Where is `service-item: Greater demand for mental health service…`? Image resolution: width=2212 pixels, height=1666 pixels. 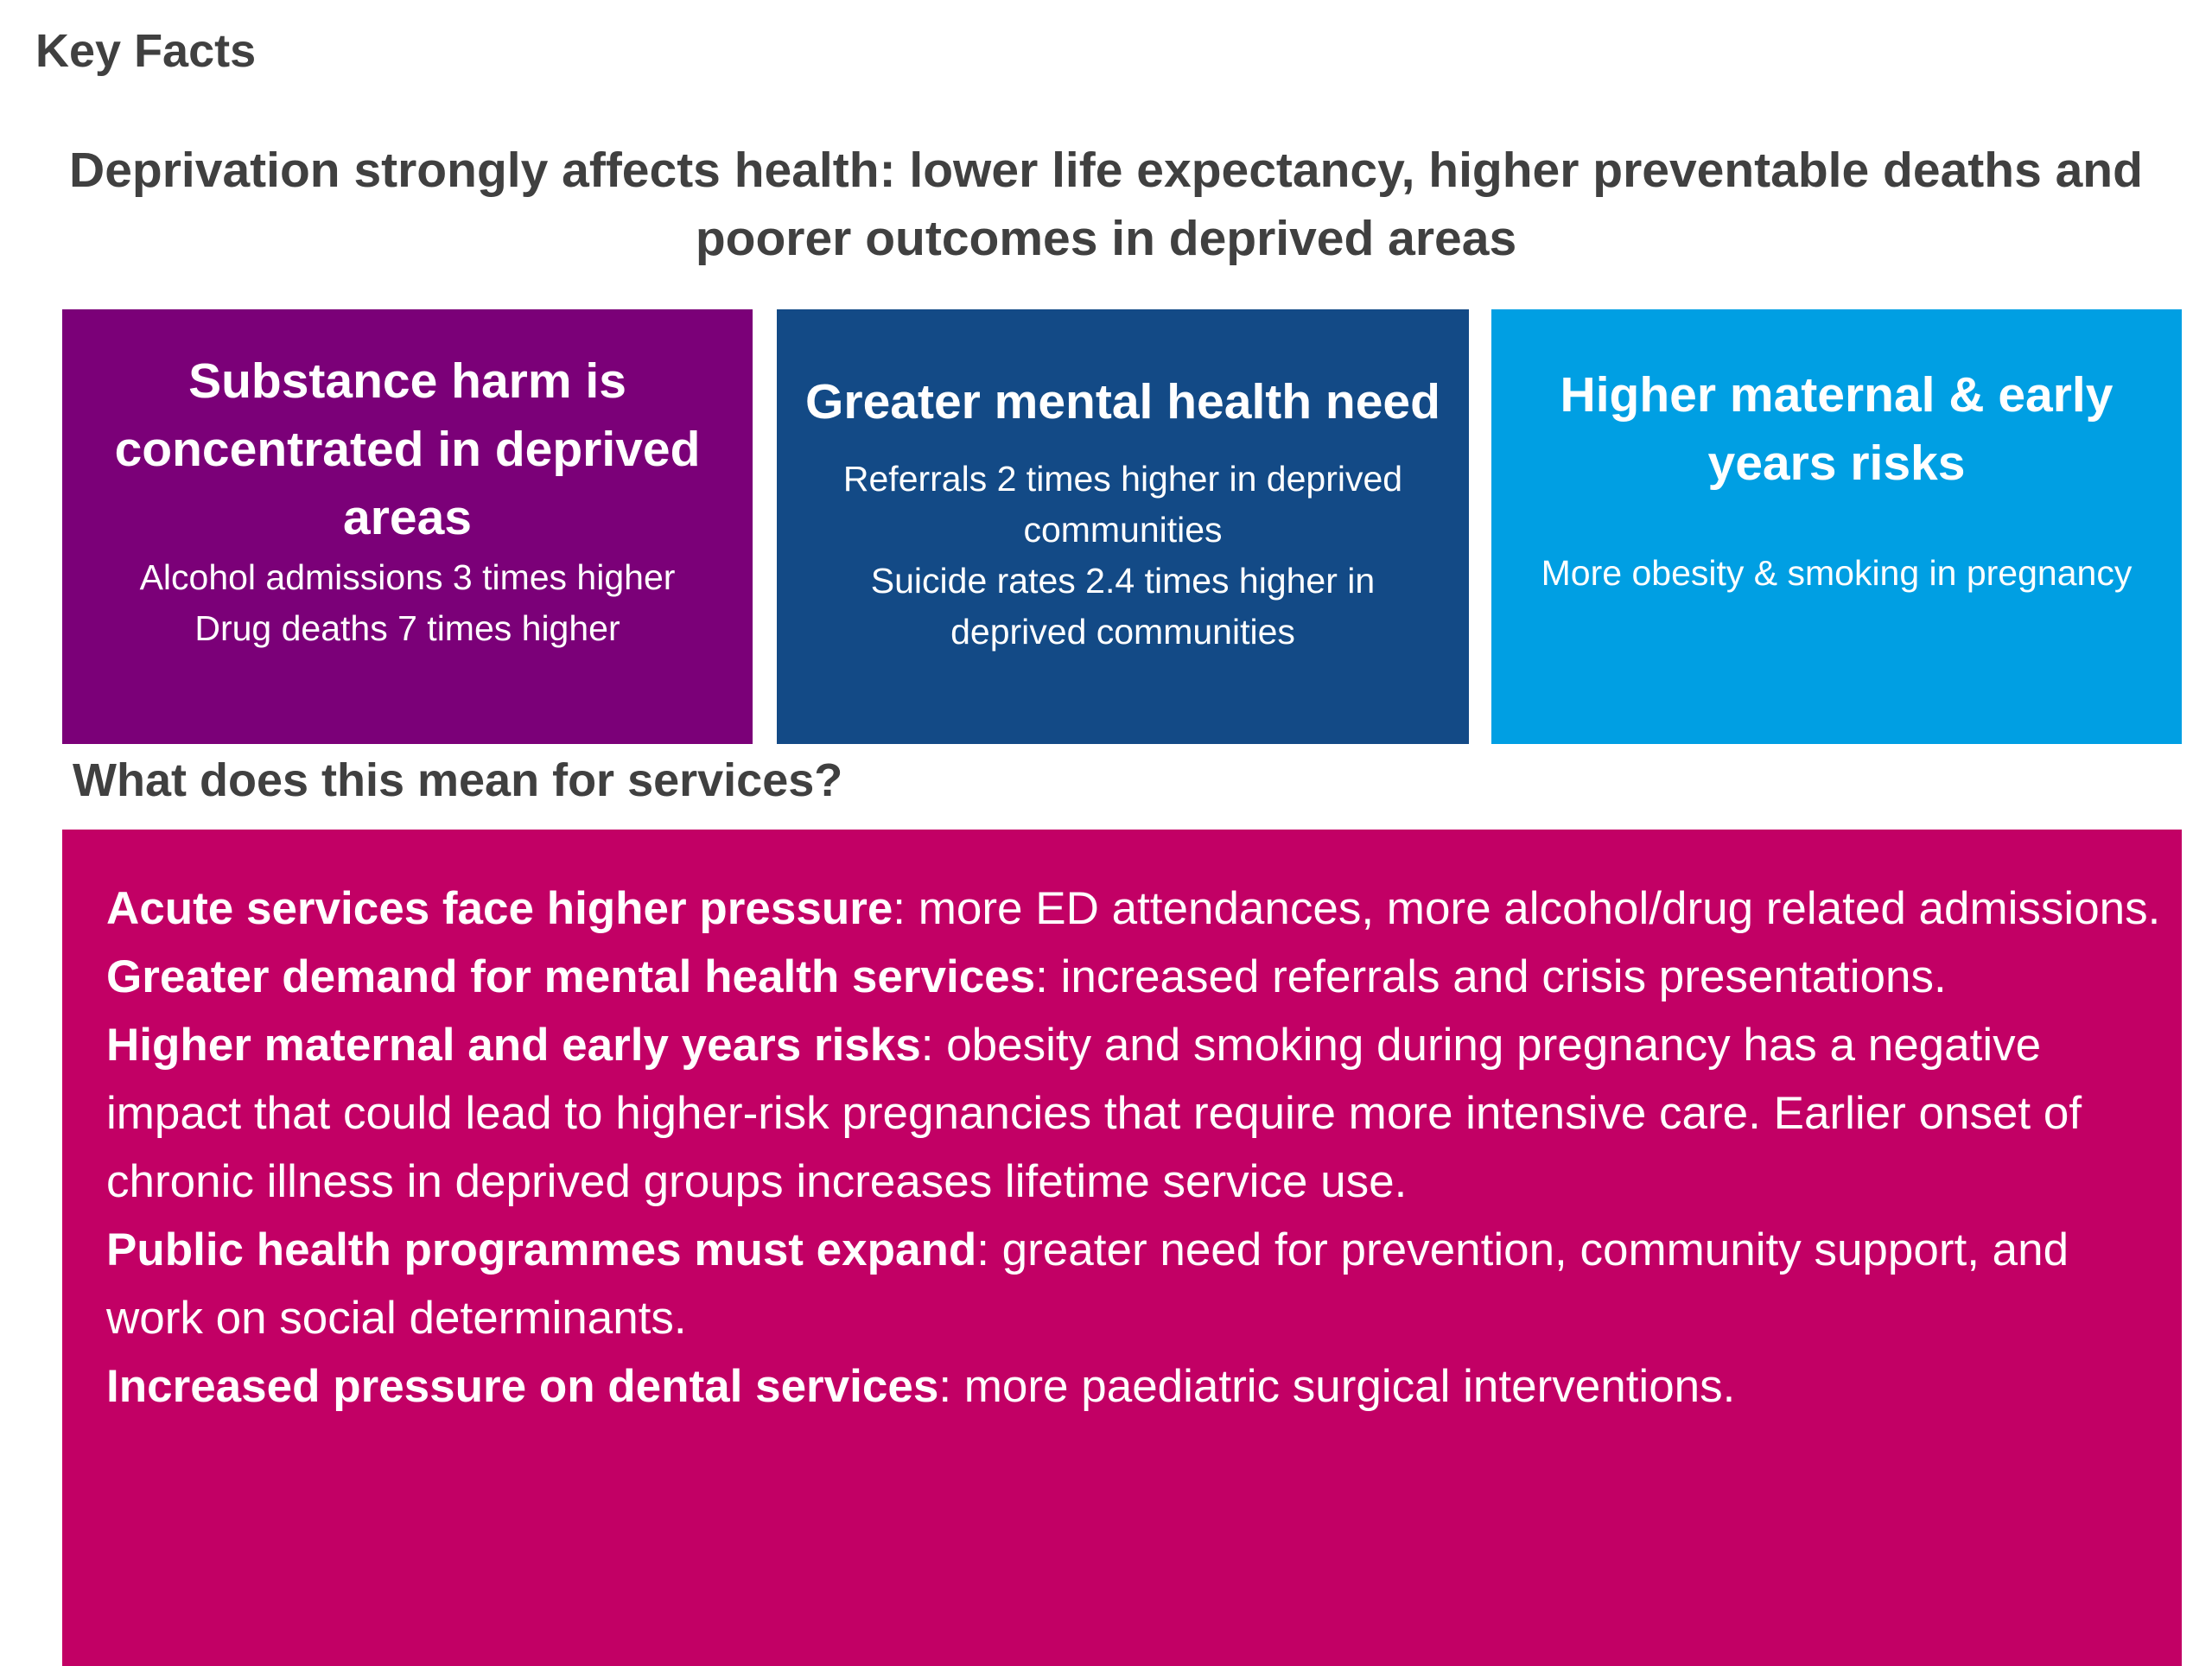 service-item: Greater demand for mental health service… is located at coordinates (1026, 976).